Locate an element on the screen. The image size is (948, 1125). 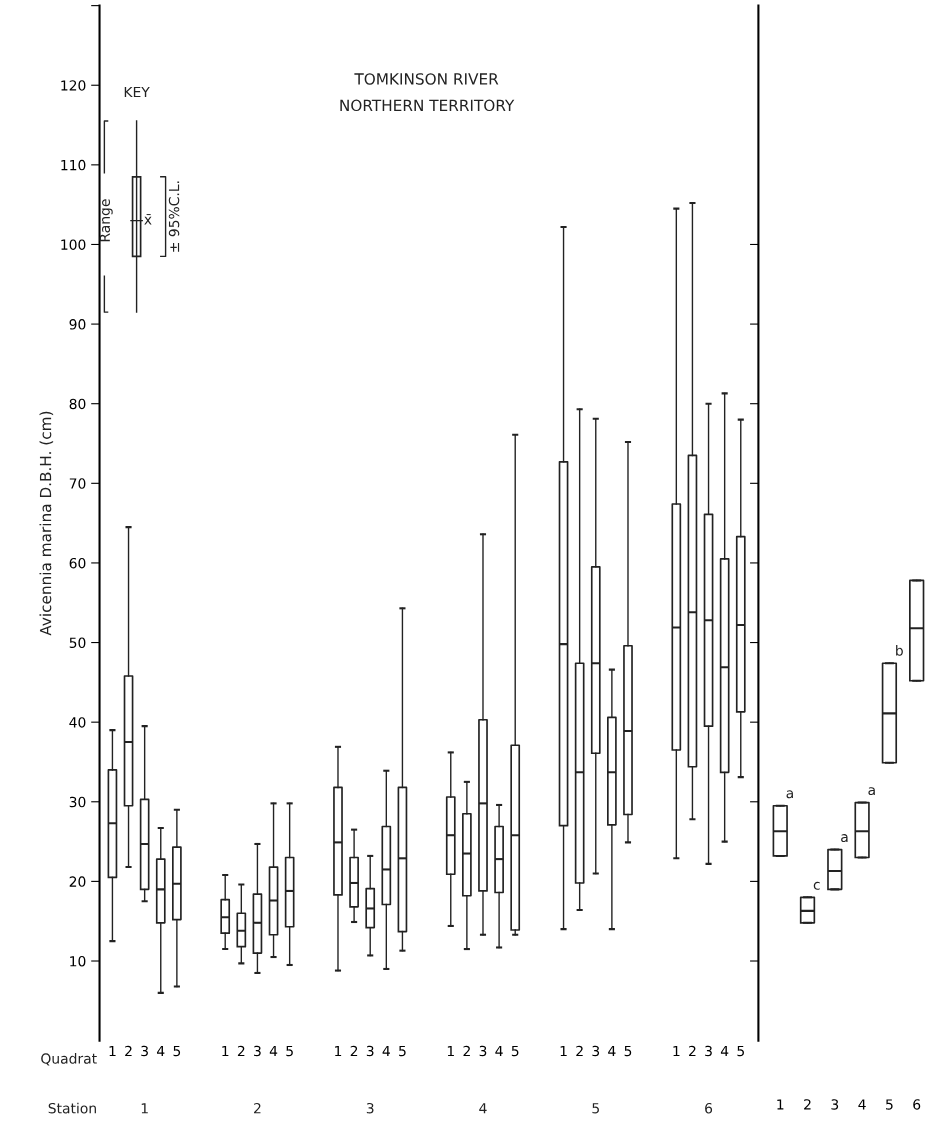
text: TOMKINSON RIVER NORTHERN TERRITORY is located at coordinates (427, 92).